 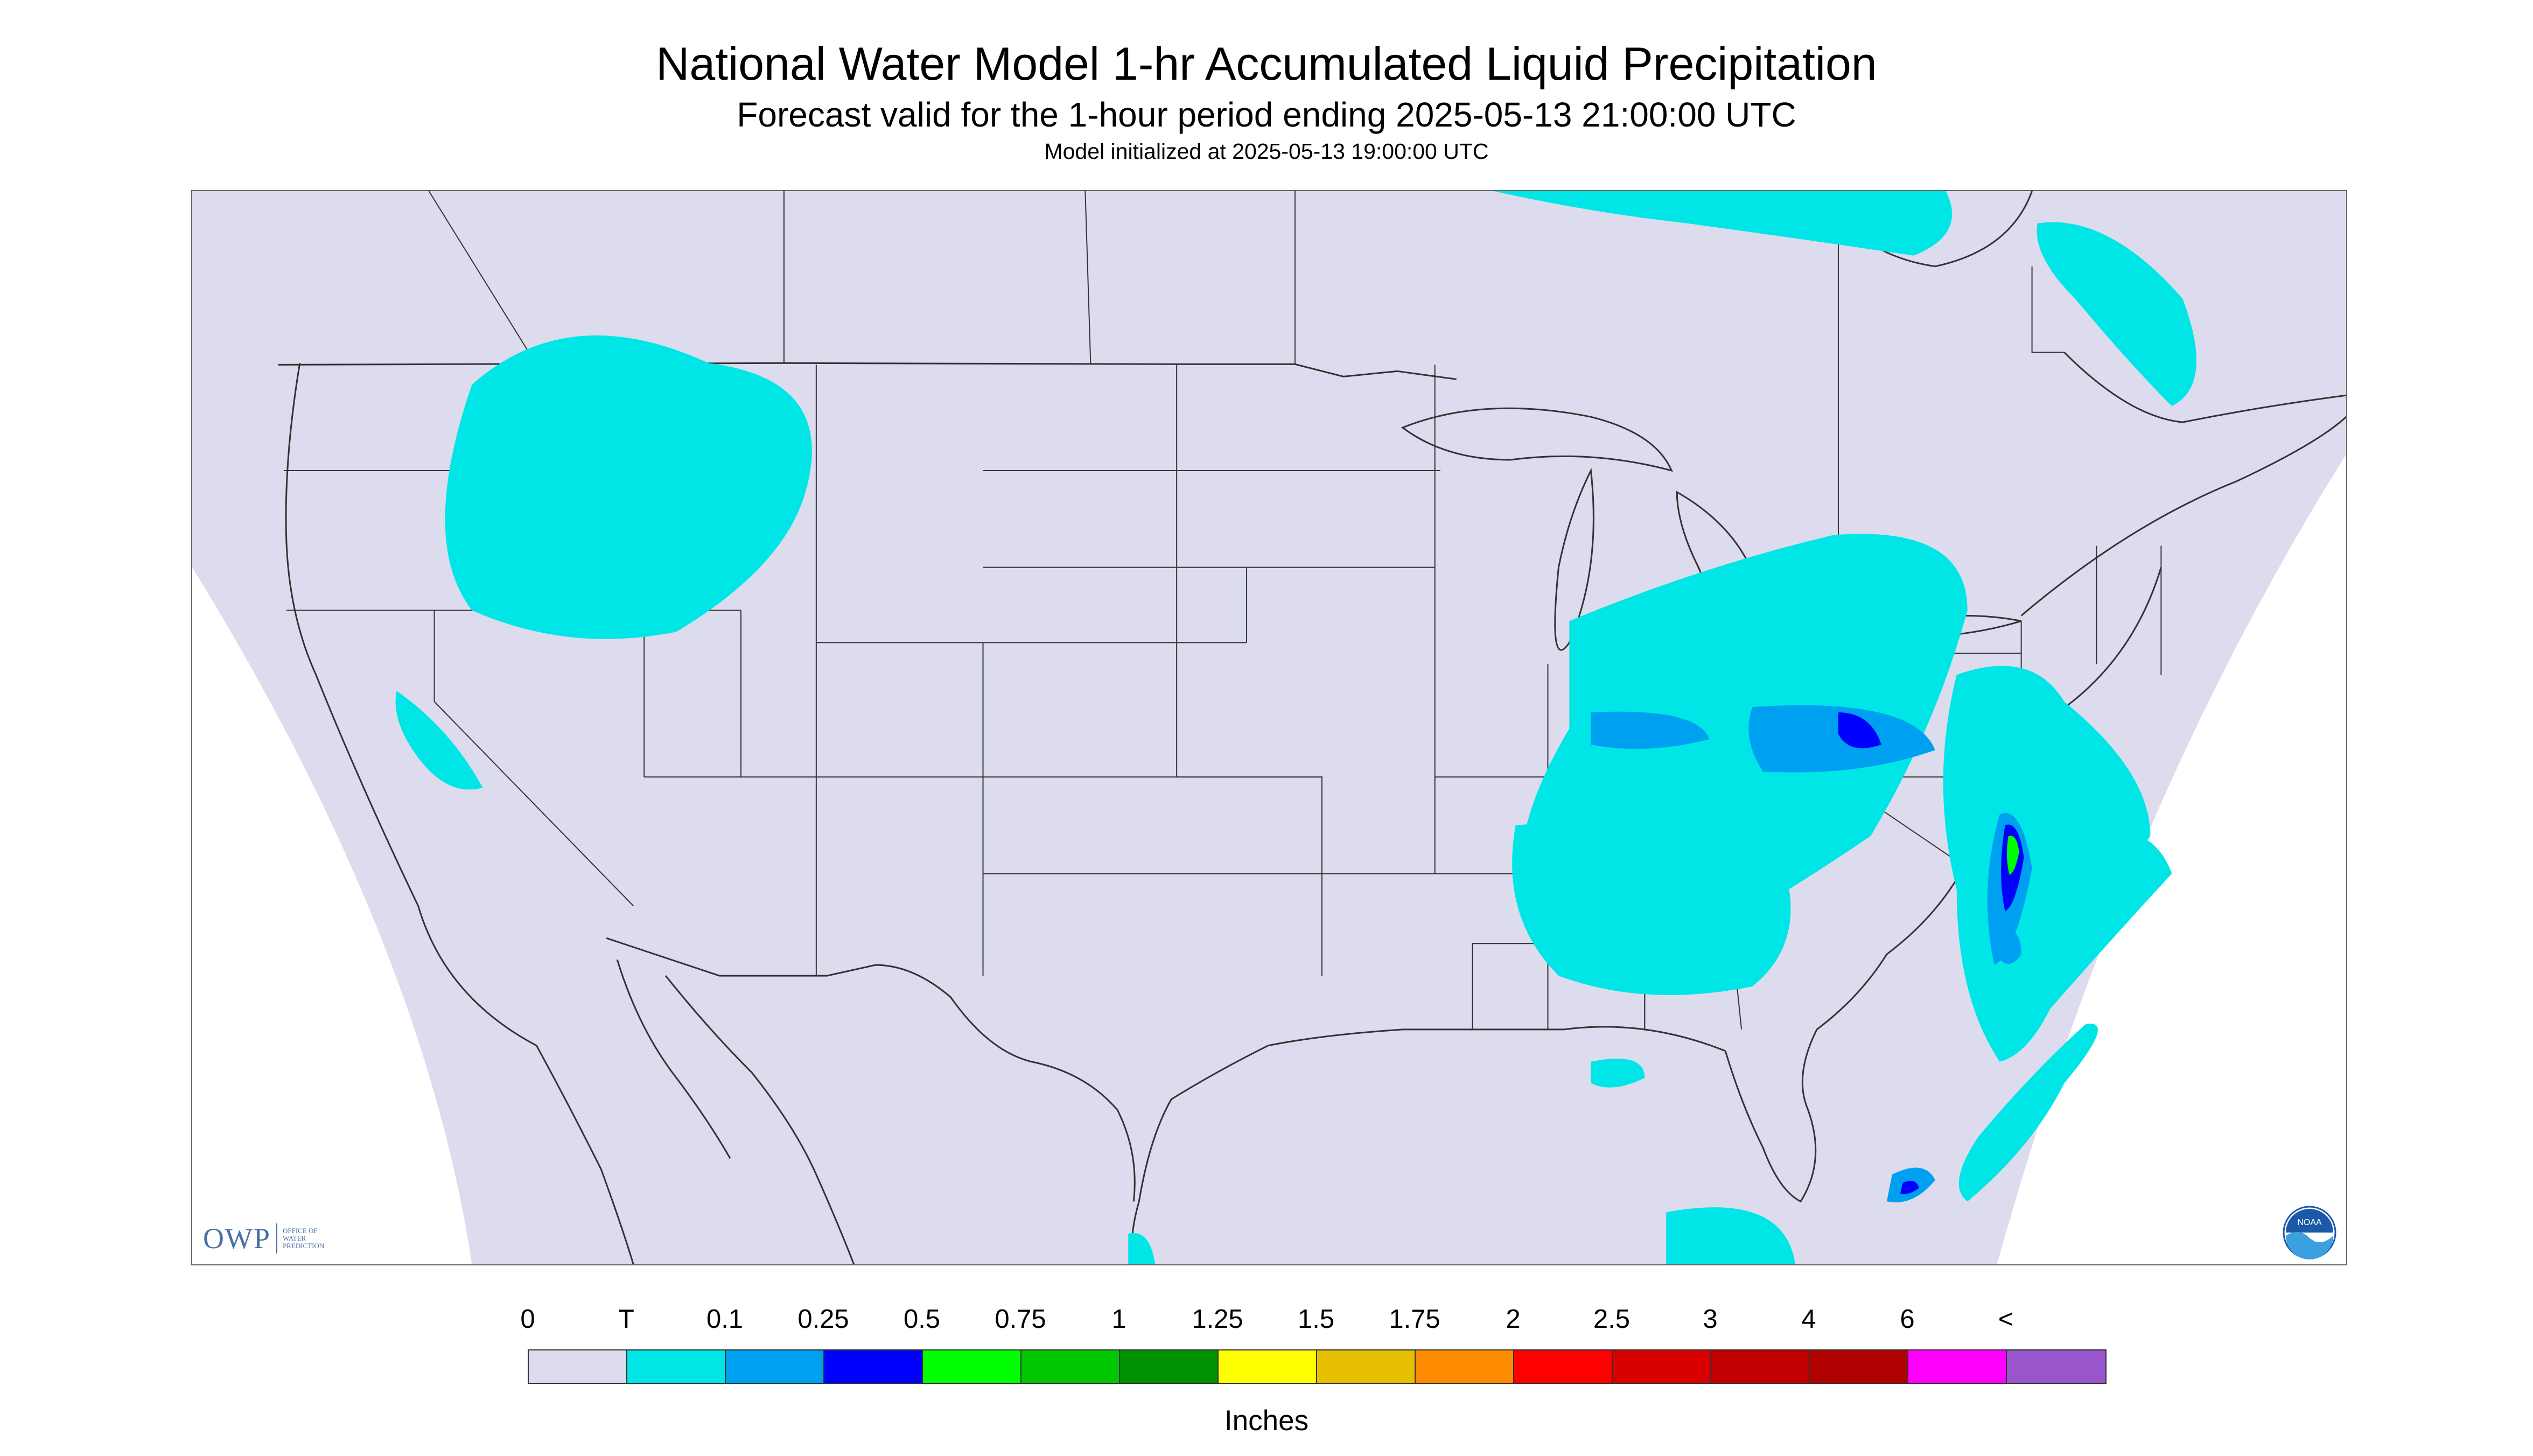 What do you see at coordinates (1266, 1421) in the screenshot?
I see `legend-units: Inches` at bounding box center [1266, 1421].